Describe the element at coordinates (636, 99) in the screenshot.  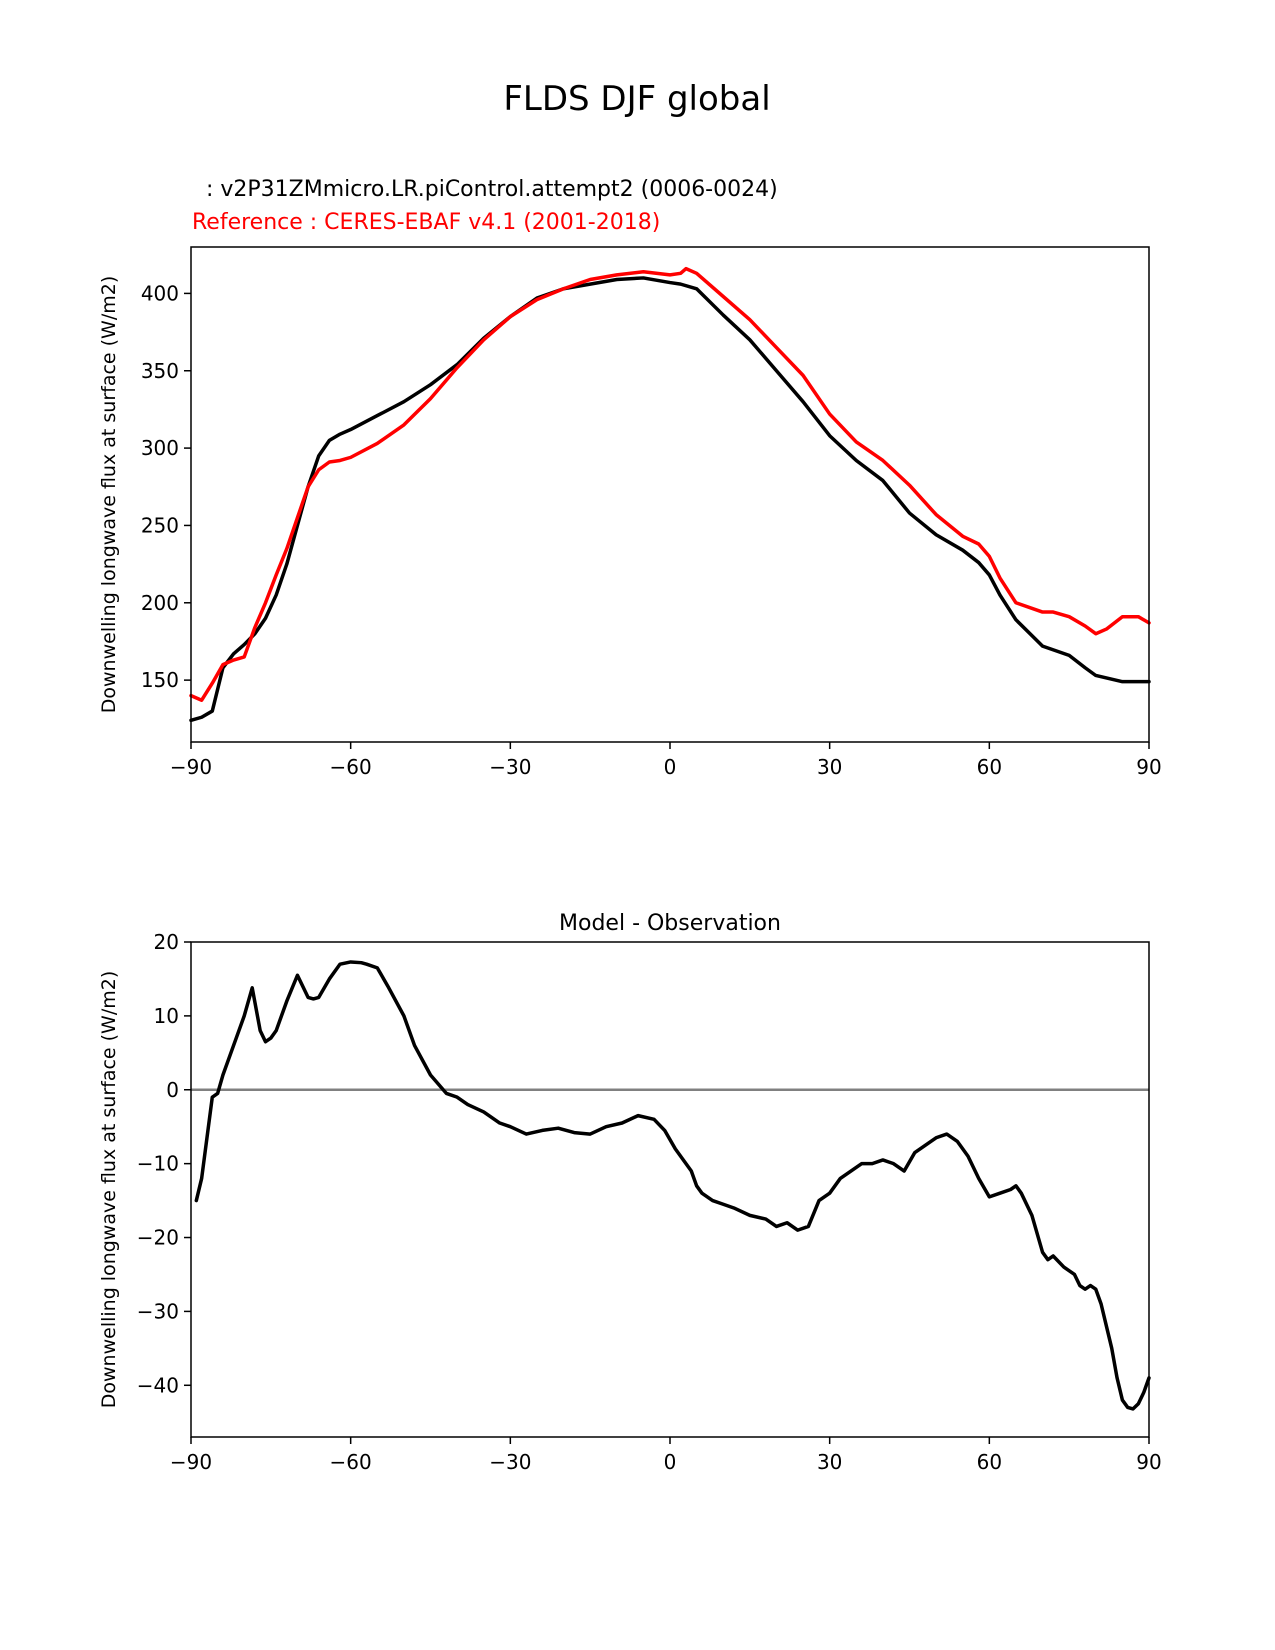
I see `figure-title: FLDS DJF global` at that location.